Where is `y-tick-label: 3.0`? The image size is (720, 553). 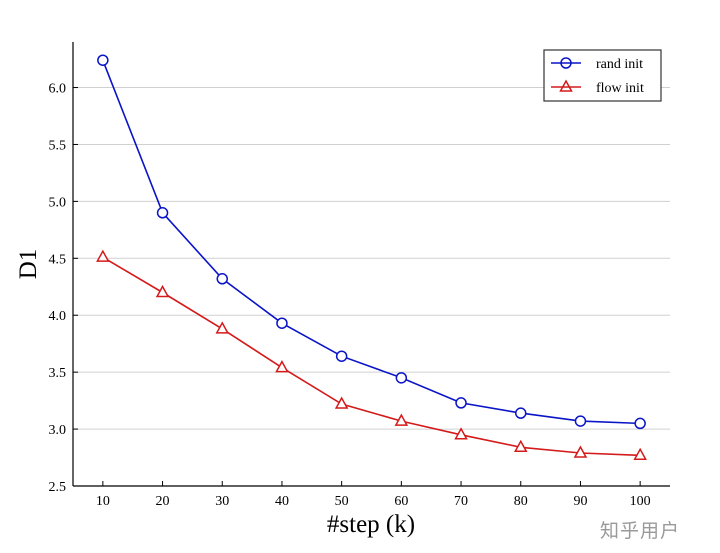
y-tick-label: 3.0 is located at coordinates (58, 430).